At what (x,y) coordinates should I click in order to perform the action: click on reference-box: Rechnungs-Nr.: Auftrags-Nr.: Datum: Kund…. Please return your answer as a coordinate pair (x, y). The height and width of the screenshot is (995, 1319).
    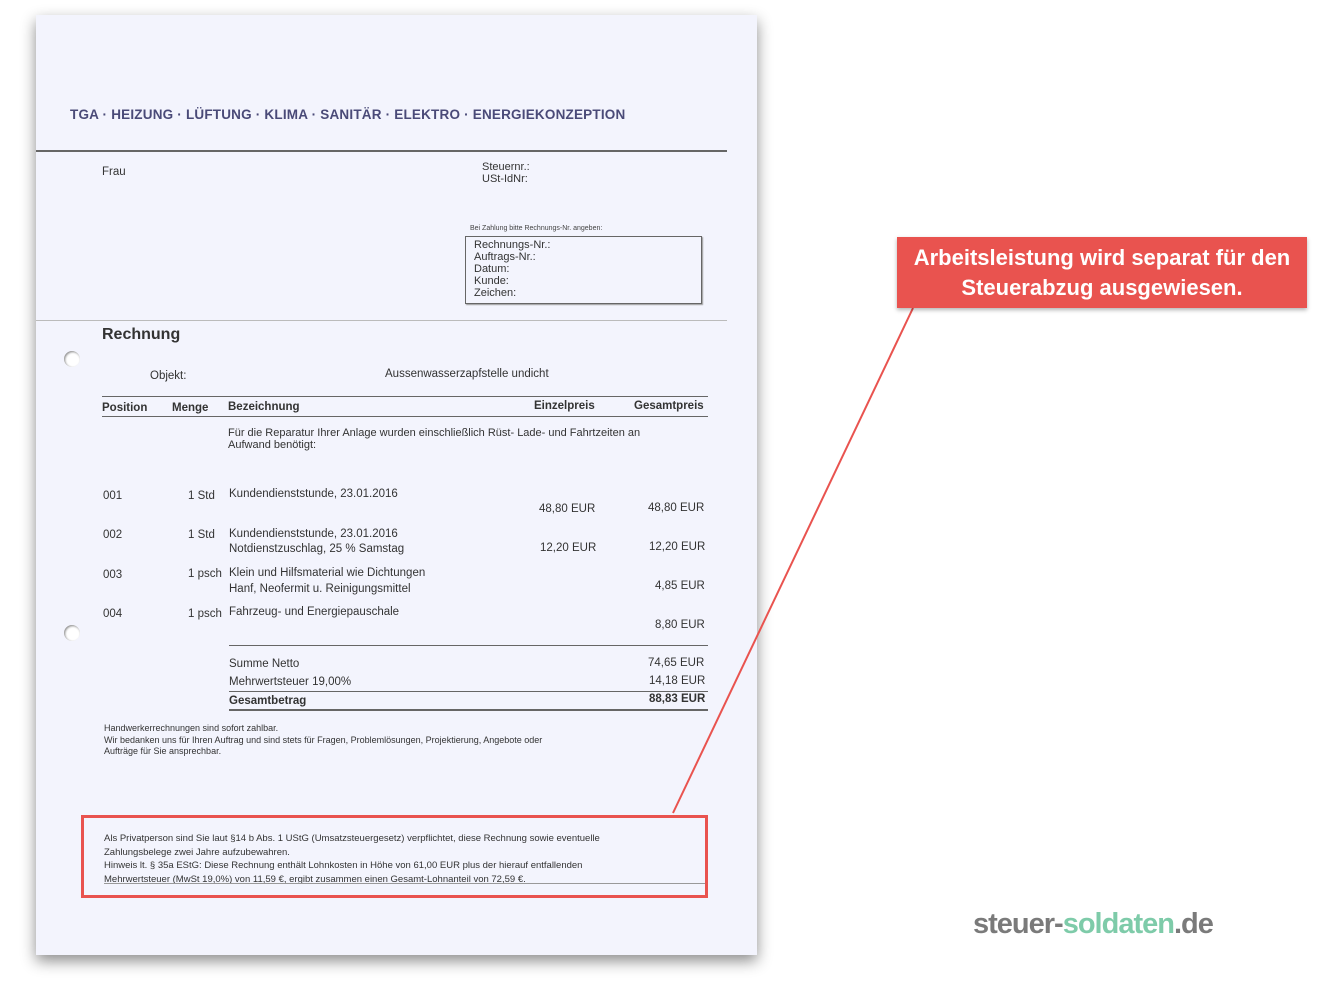
    Looking at the image, I should click on (583, 270).